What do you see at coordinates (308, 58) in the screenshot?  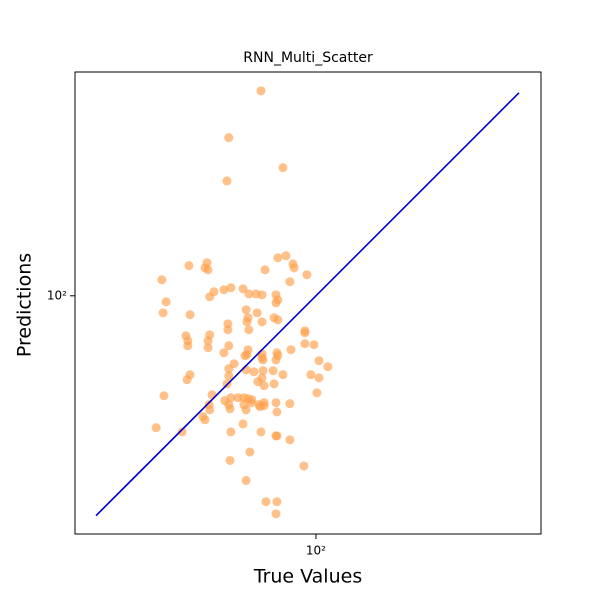 I see `chart-title: RNN_Multi_Scatter` at bounding box center [308, 58].